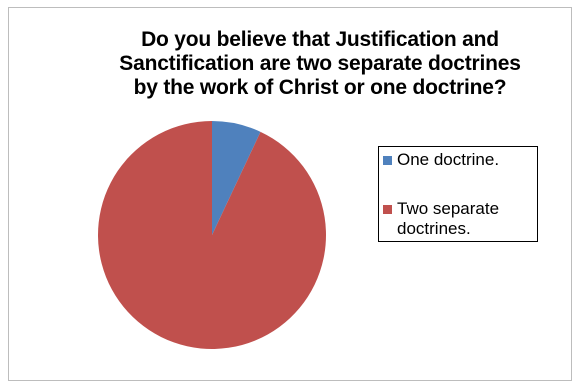 The height and width of the screenshot is (392, 582). What do you see at coordinates (434, 228) in the screenshot?
I see `legend-label-line-2: doctrines.` at bounding box center [434, 228].